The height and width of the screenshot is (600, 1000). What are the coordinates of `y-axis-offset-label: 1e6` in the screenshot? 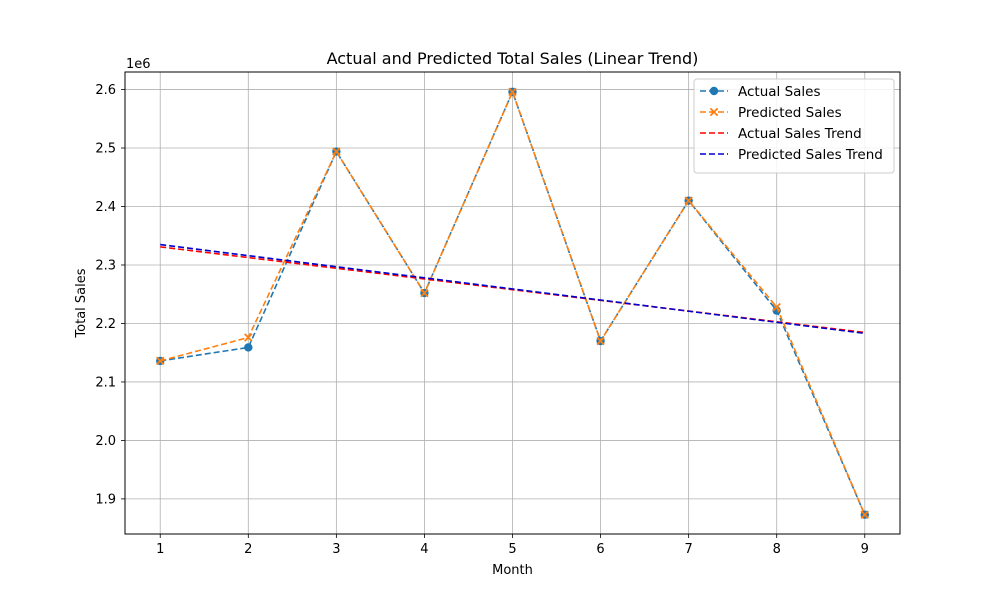 It's located at (138, 64).